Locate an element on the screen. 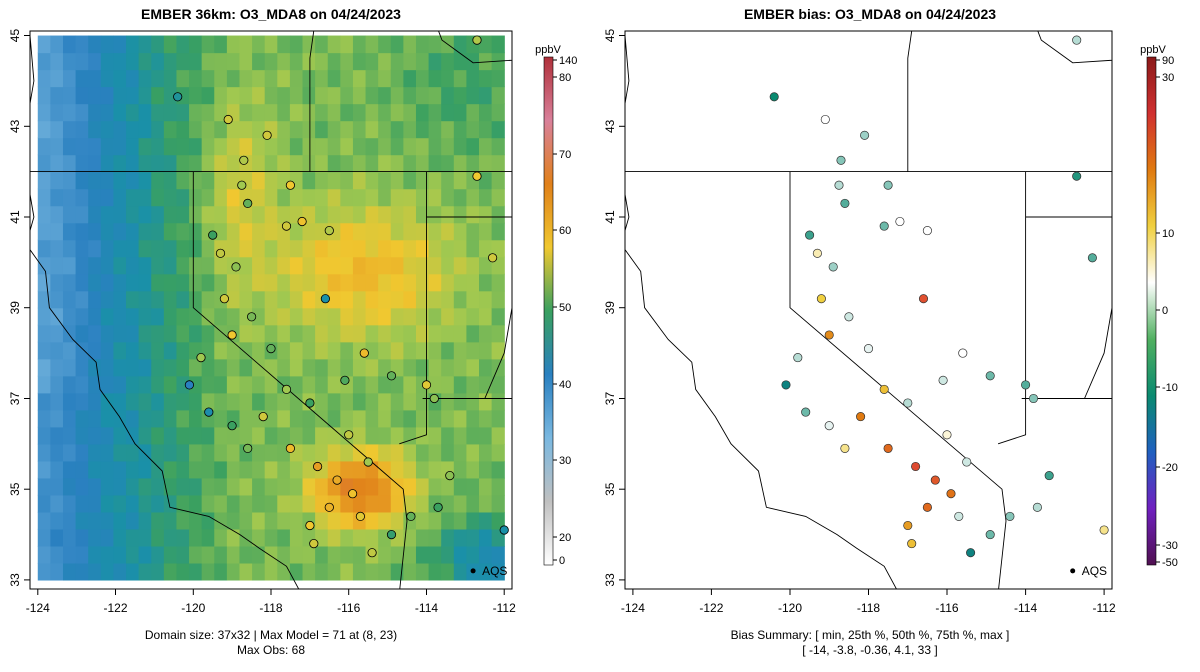  state-border is located at coordinates (413, 308).